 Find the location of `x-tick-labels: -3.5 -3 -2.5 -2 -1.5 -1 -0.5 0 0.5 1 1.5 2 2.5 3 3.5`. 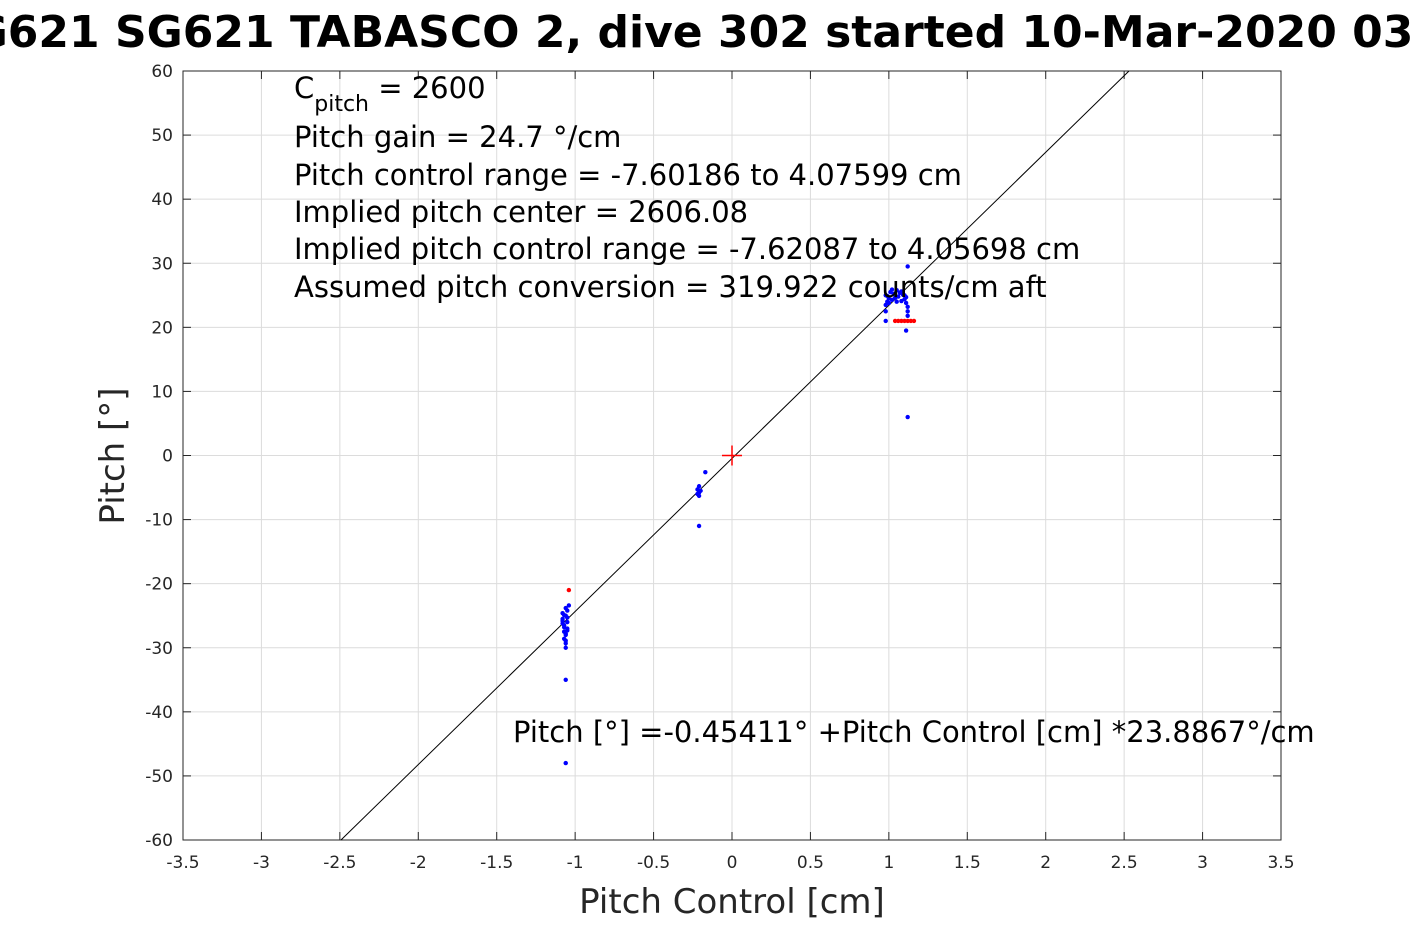

x-tick-labels: -3.5 -3 -2.5 -2 -1.5 -1 -0.5 0 0.5 1 1.5 2 2.5 3 3.5 is located at coordinates (730, 863).